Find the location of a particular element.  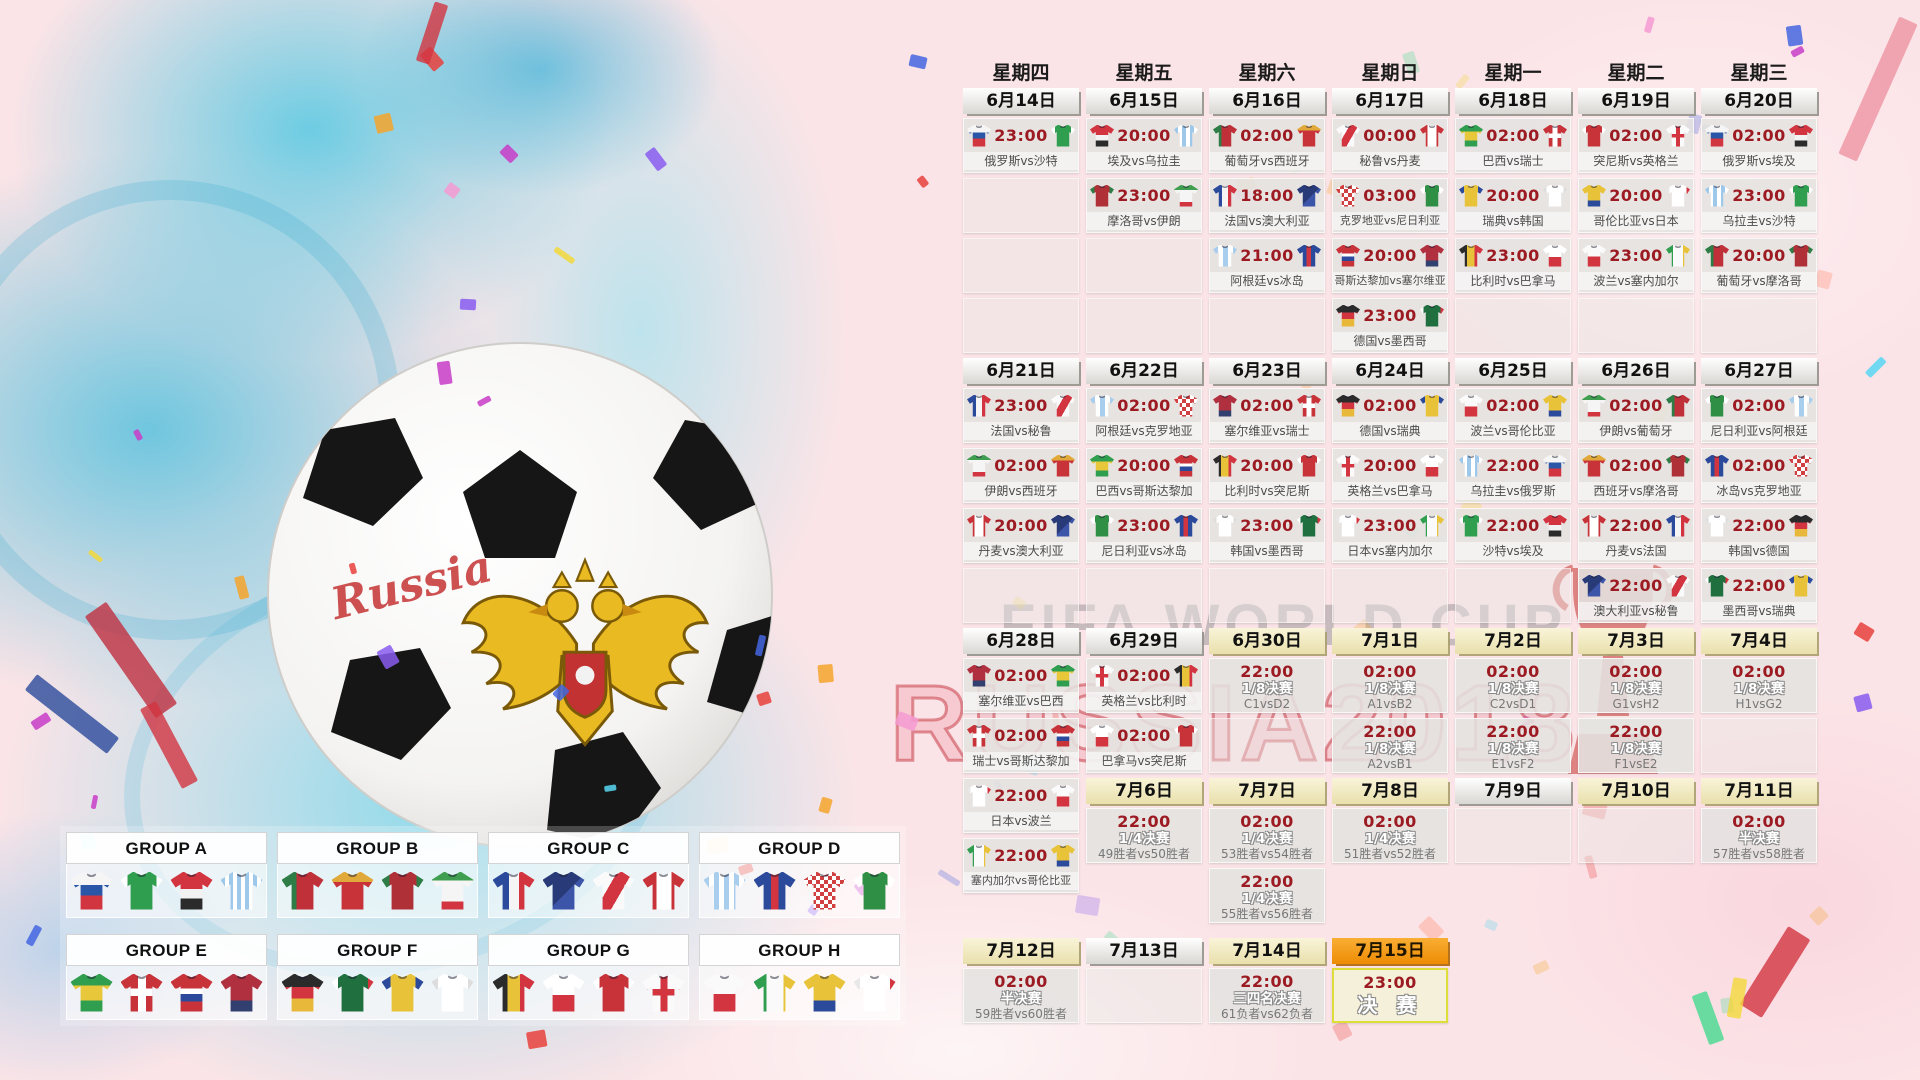

date-header: 6月14日 is located at coordinates (1021, 101).